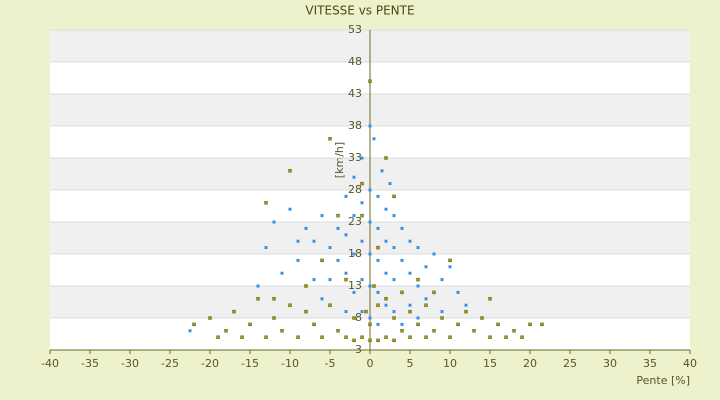 This screenshot has height=400, width=720. I want to click on y-tick-label: 8, so click(358, 317).